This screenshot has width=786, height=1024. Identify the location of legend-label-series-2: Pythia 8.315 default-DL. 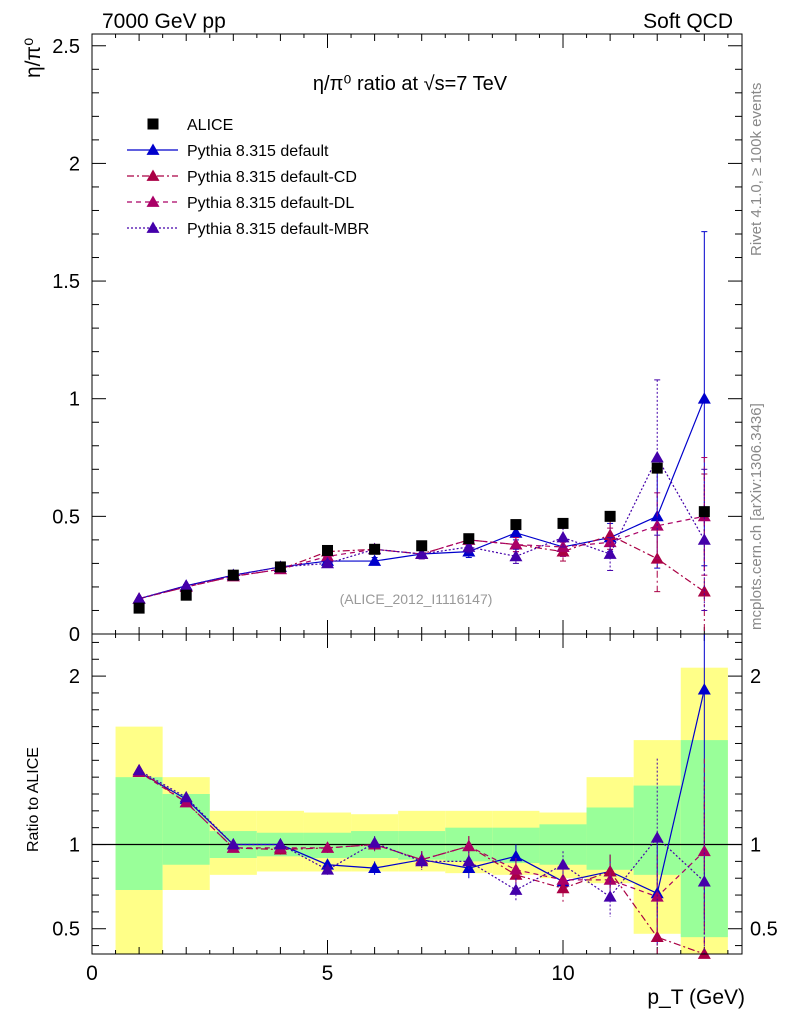
(270, 203).